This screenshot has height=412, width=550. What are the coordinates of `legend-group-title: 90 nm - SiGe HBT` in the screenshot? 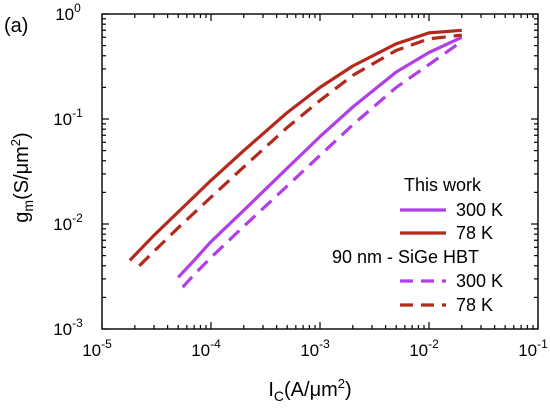 It's located at (405, 257).